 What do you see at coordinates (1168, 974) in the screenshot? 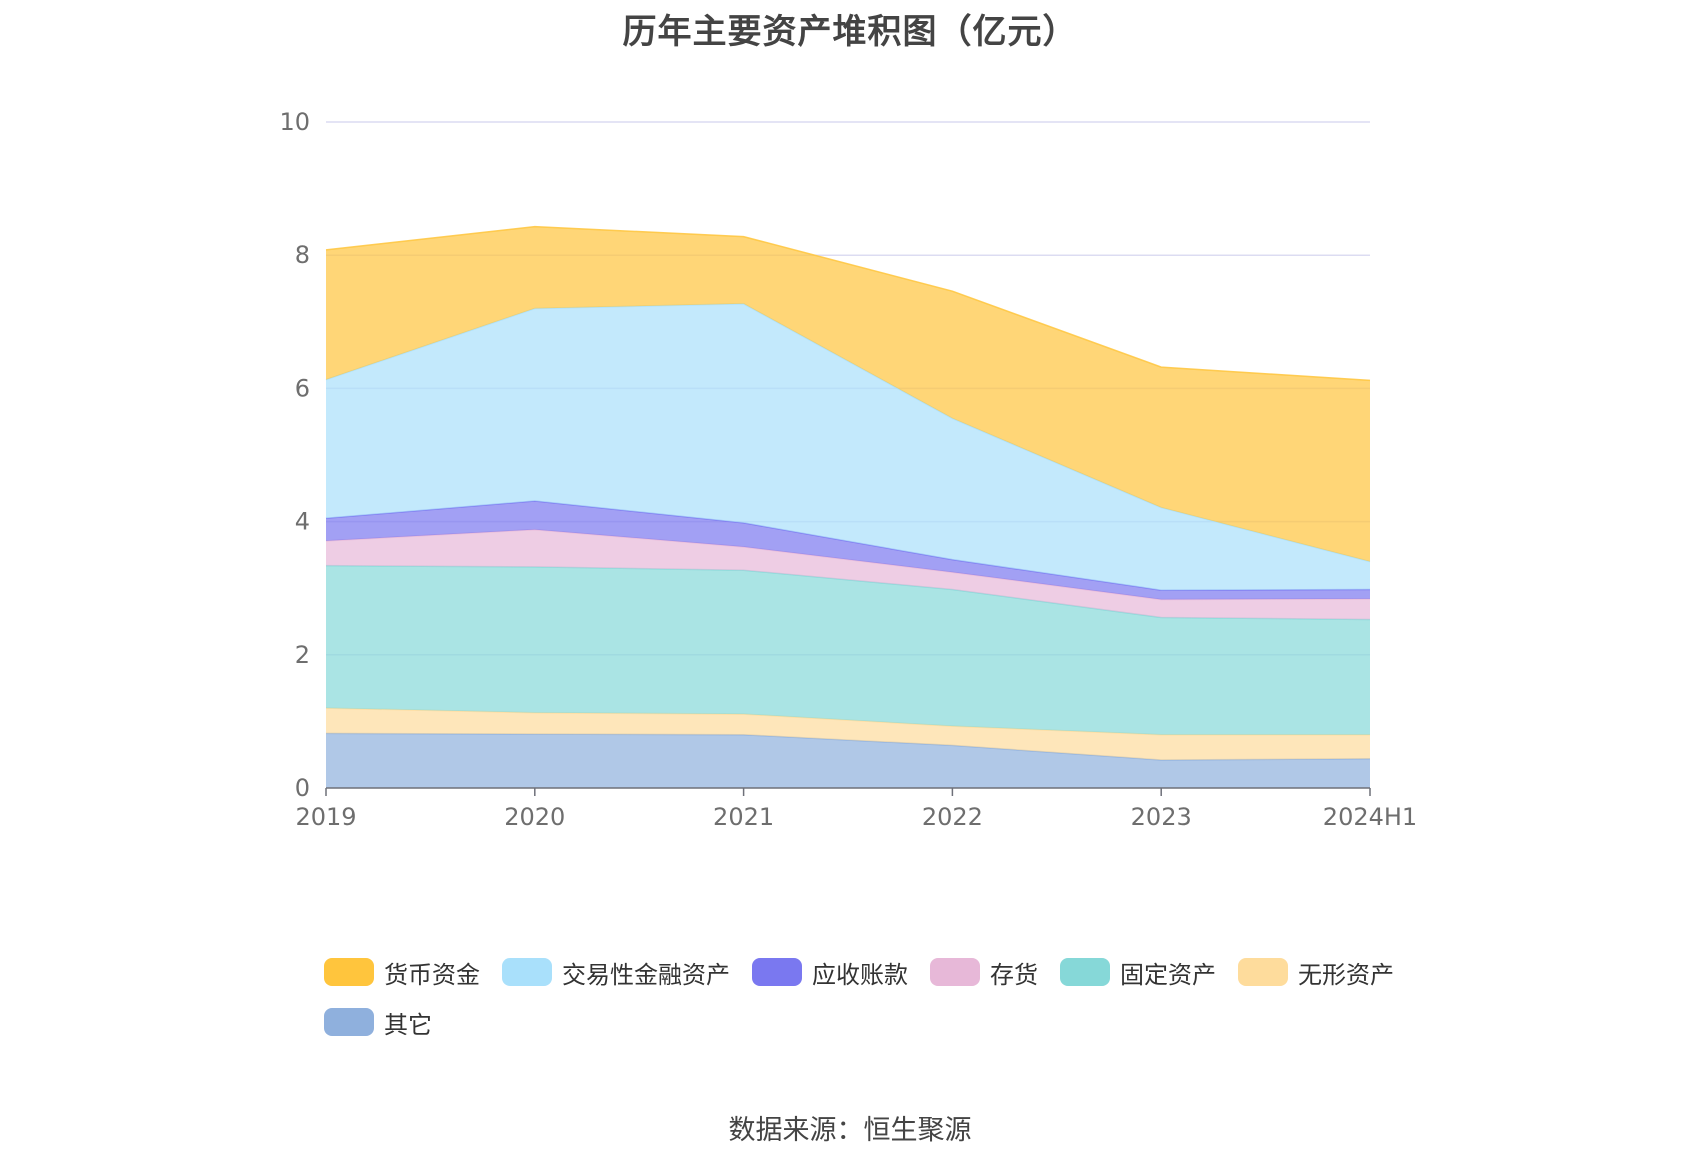
I see `legend-label: 固定资产` at bounding box center [1168, 974].